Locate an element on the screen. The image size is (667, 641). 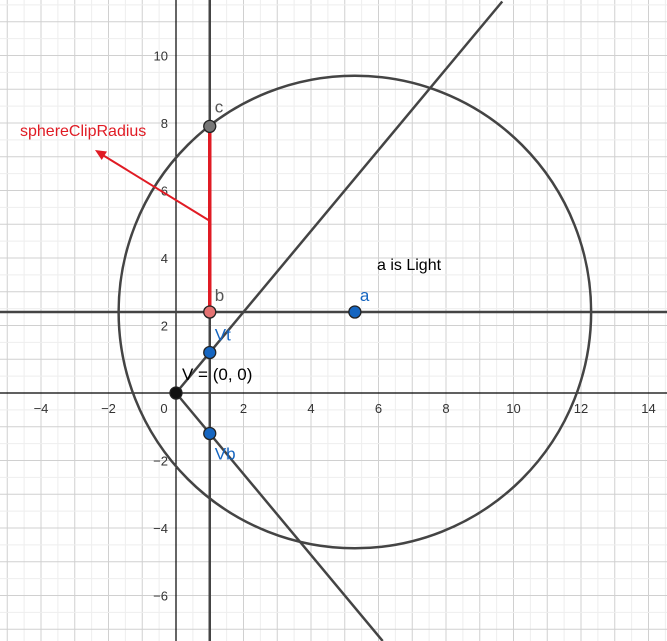
x-tick-label: 14 is located at coordinates (648, 408).